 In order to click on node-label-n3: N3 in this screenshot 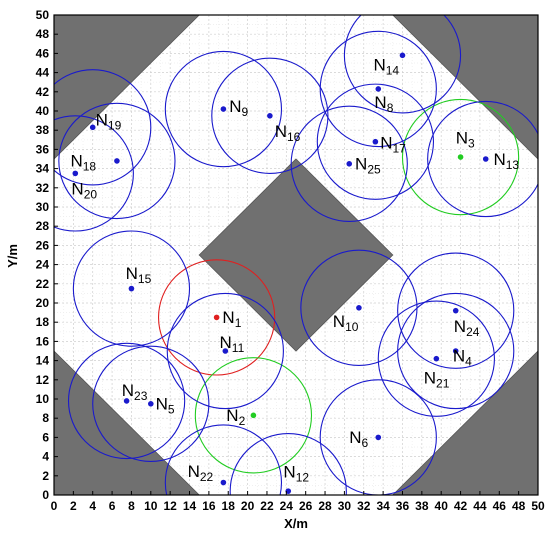, I will do `click(465, 140)`.